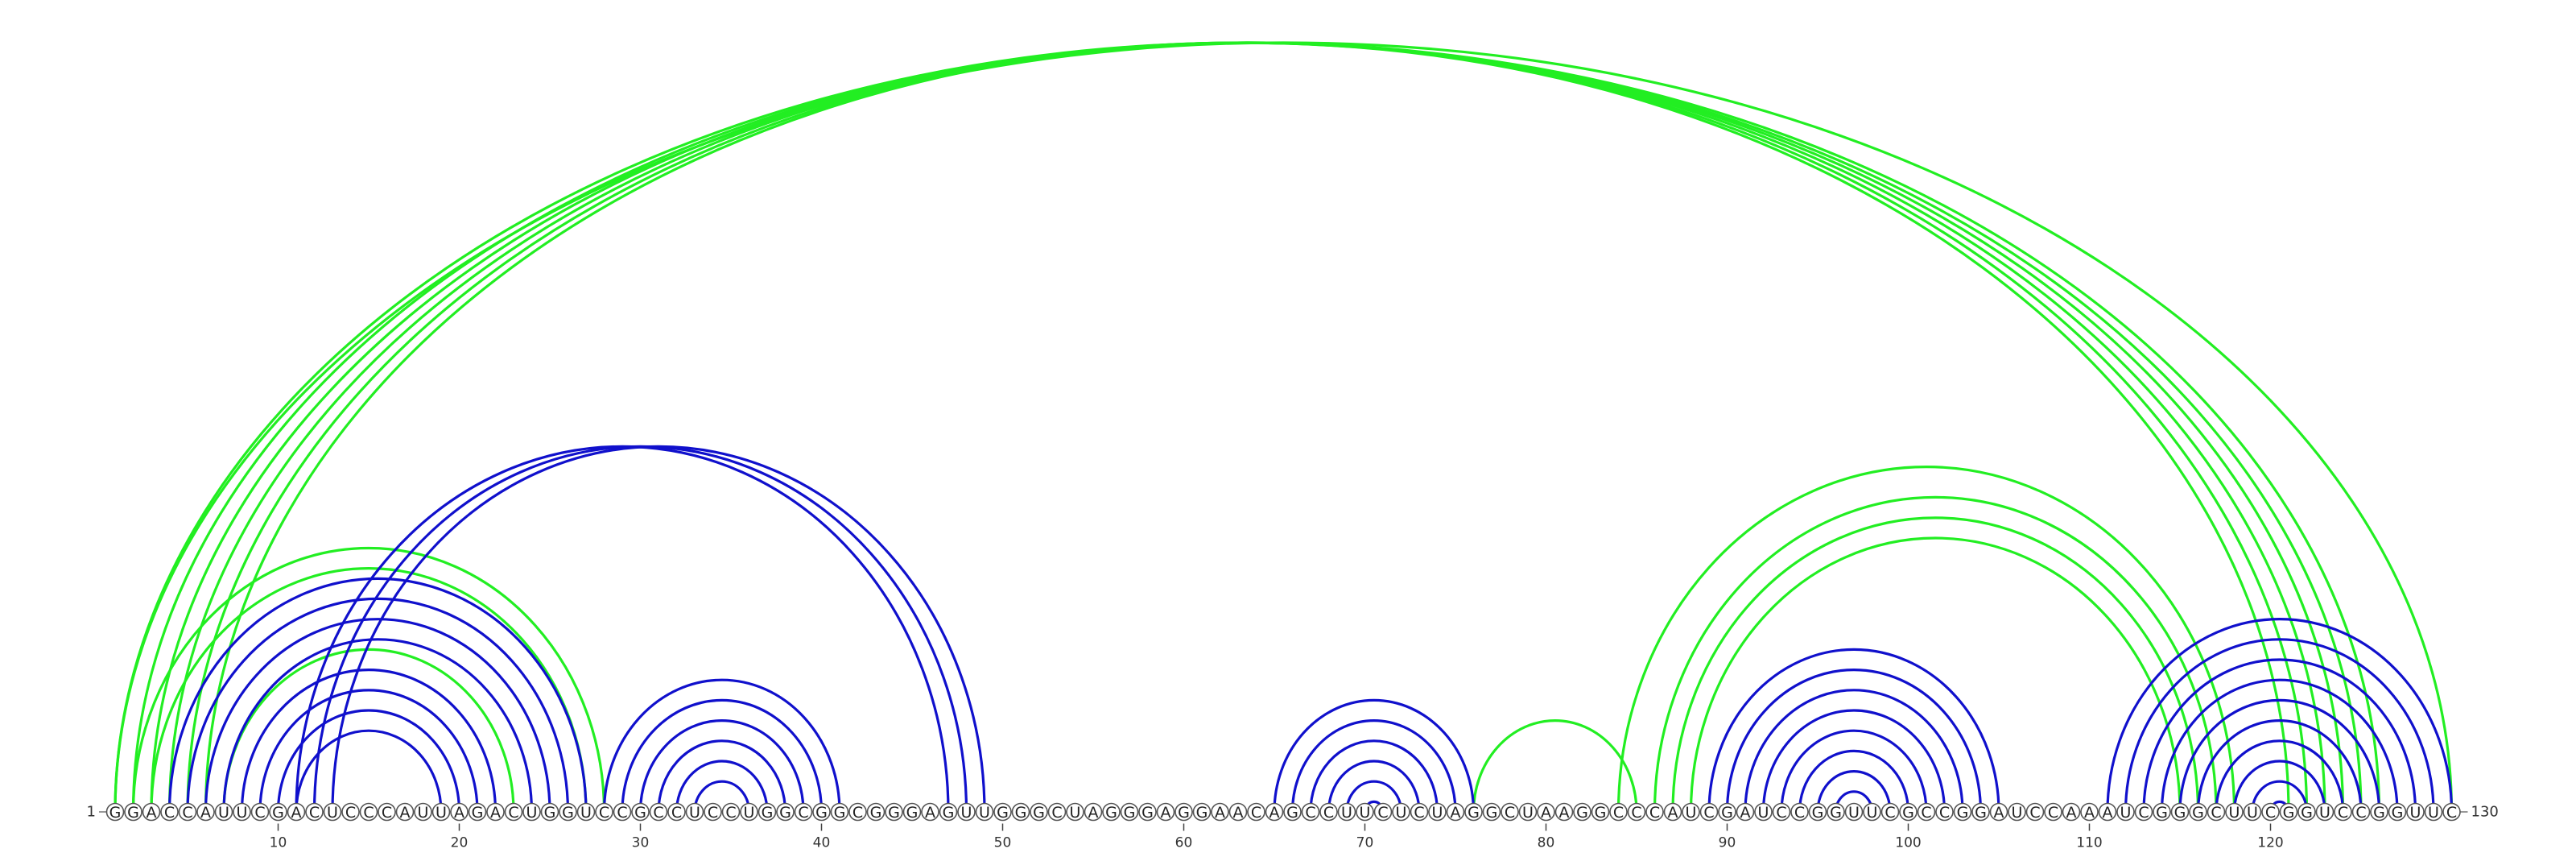  I want to click on tick-label: 80, so click(1546, 843).